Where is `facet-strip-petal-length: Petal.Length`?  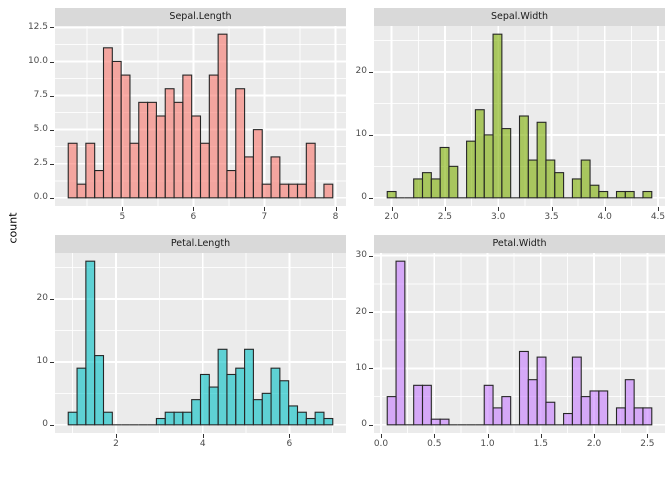 facet-strip-petal-length: Petal.Length is located at coordinates (200, 244).